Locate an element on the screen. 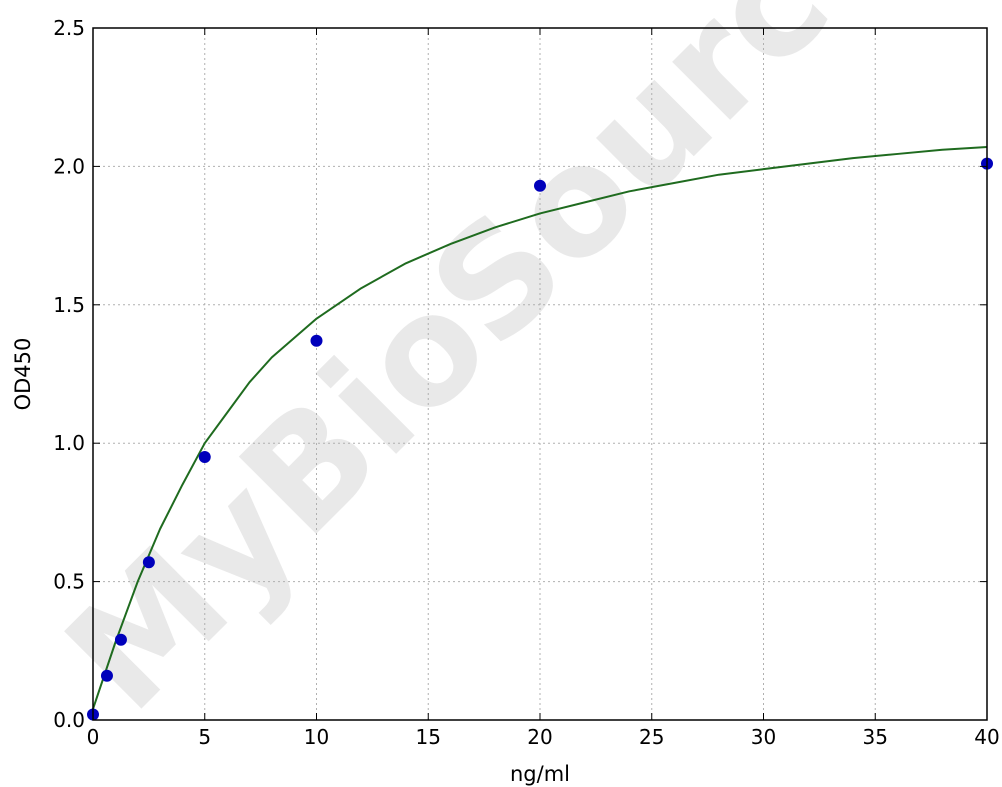 This screenshot has width=1002, height=787. y-tick-label: 0.0 is located at coordinates (69, 720).